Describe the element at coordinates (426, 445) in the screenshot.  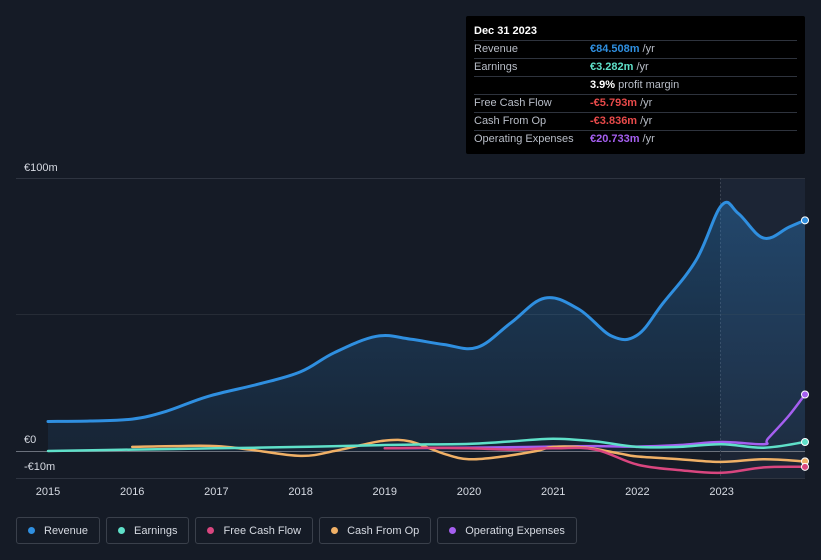
I see `series-line-earnings` at that location.